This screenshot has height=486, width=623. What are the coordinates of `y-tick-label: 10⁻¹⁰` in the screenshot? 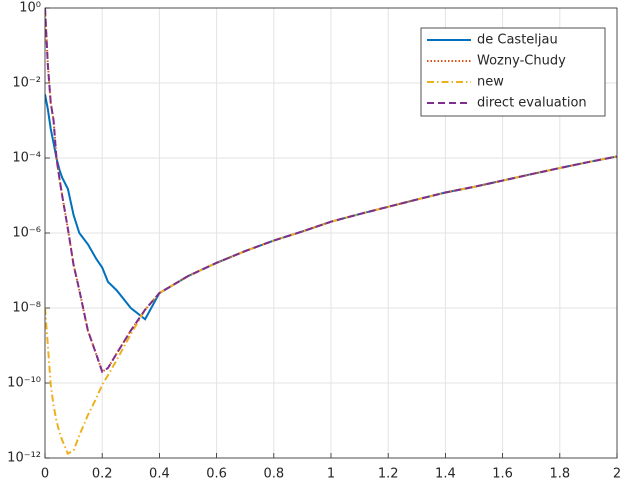 It's located at (24, 383).